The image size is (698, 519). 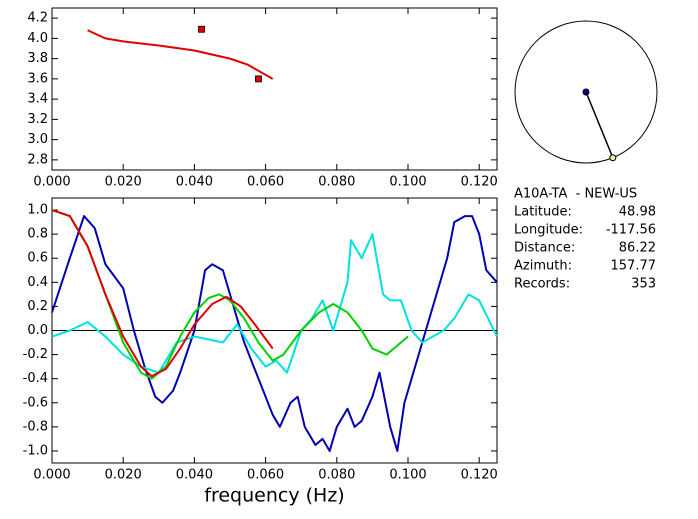 What do you see at coordinates (37, 330) in the screenshot?
I see `y-tick-label: 0.0` at bounding box center [37, 330].